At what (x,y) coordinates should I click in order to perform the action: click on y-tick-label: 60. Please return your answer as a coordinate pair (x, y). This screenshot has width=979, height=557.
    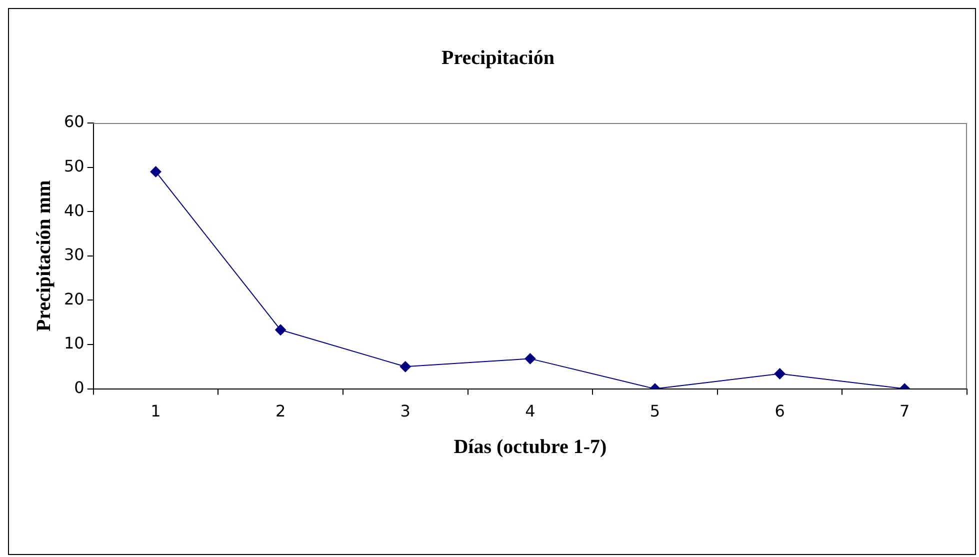
    Looking at the image, I should click on (74, 122).